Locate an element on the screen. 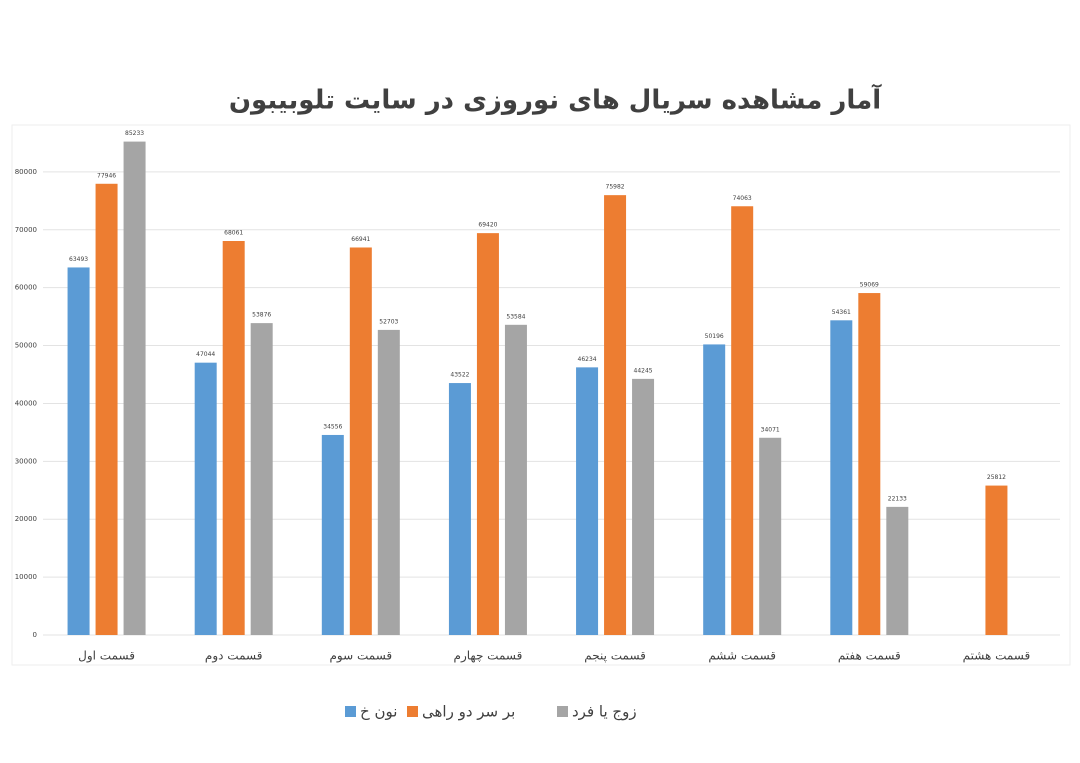  value-label: 63493 is located at coordinates (78, 259).